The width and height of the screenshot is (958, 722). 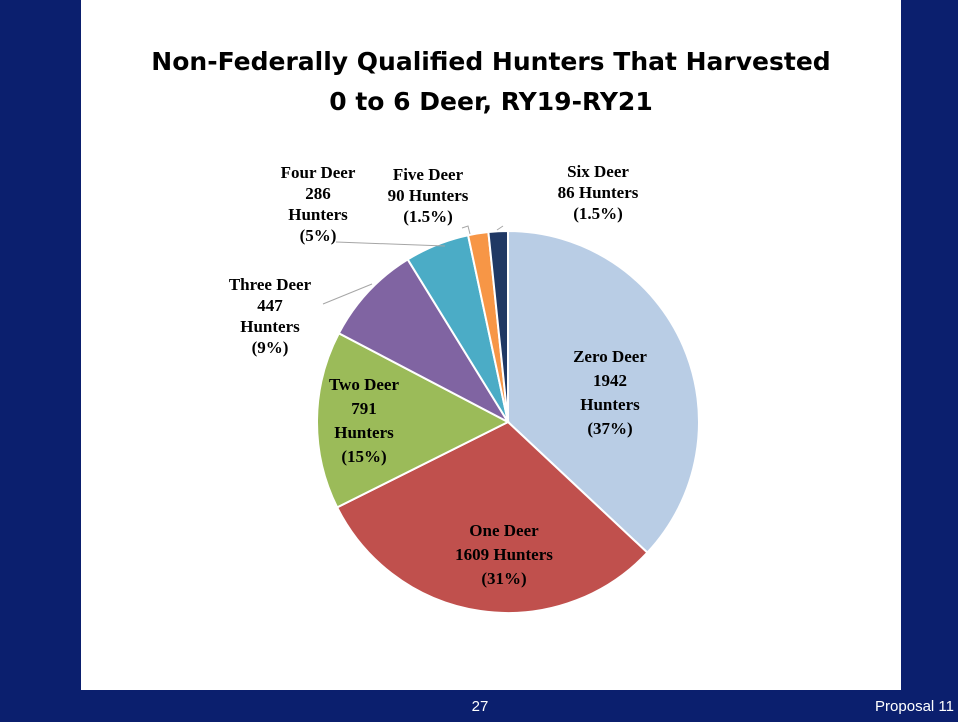 What do you see at coordinates (428, 216) in the screenshot?
I see `slice-label-5-line-2: (1.5%)` at bounding box center [428, 216].